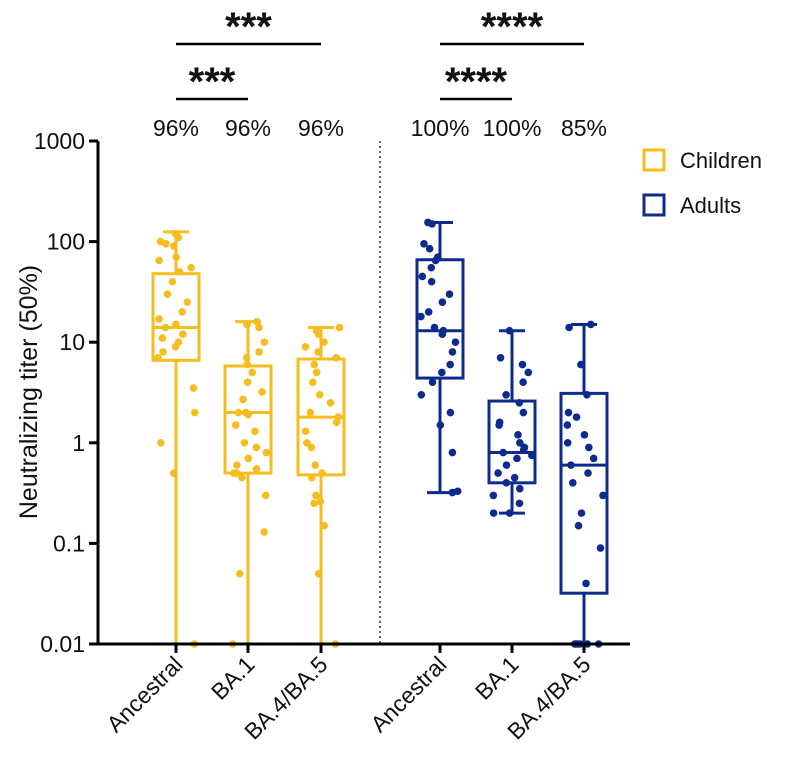 The width and height of the screenshot is (796, 783). Describe the element at coordinates (654, 205) in the screenshot. I see `legend-swatch-adults` at that location.